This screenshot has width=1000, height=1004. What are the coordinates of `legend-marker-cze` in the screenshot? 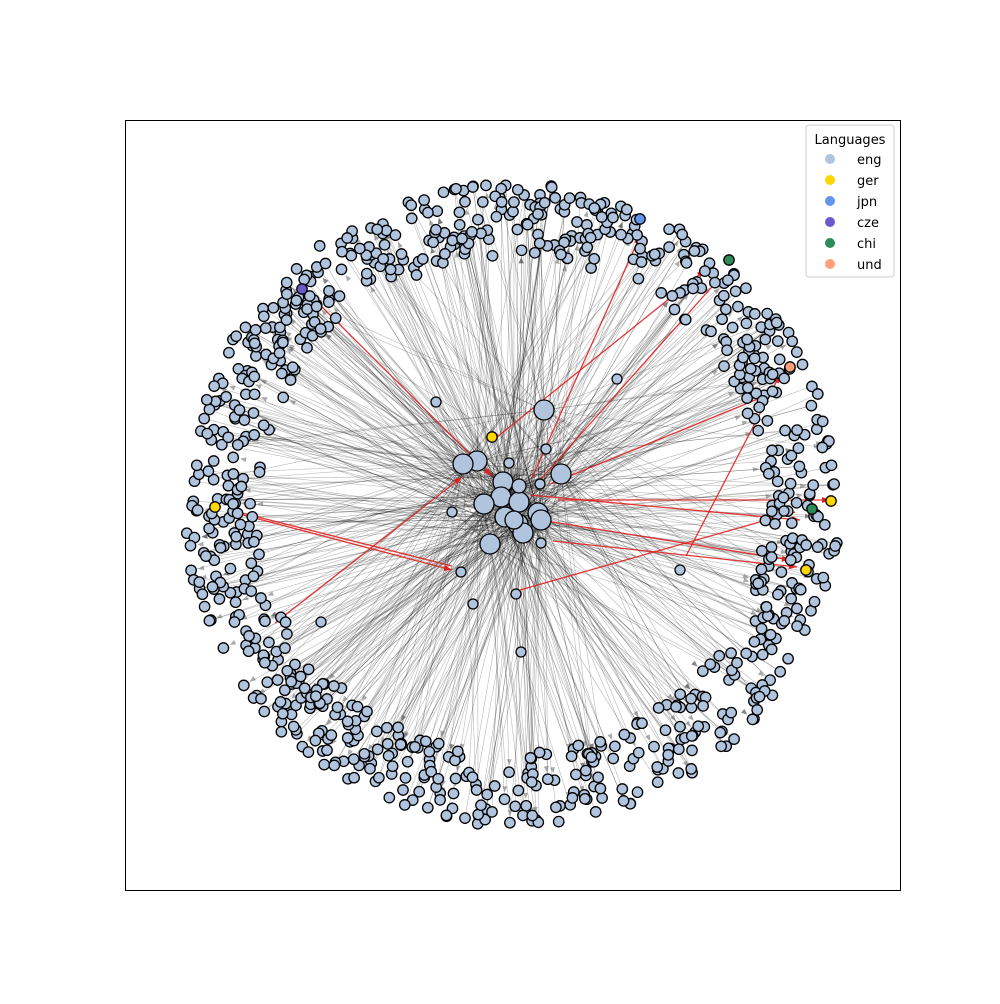 It's located at (830, 222).